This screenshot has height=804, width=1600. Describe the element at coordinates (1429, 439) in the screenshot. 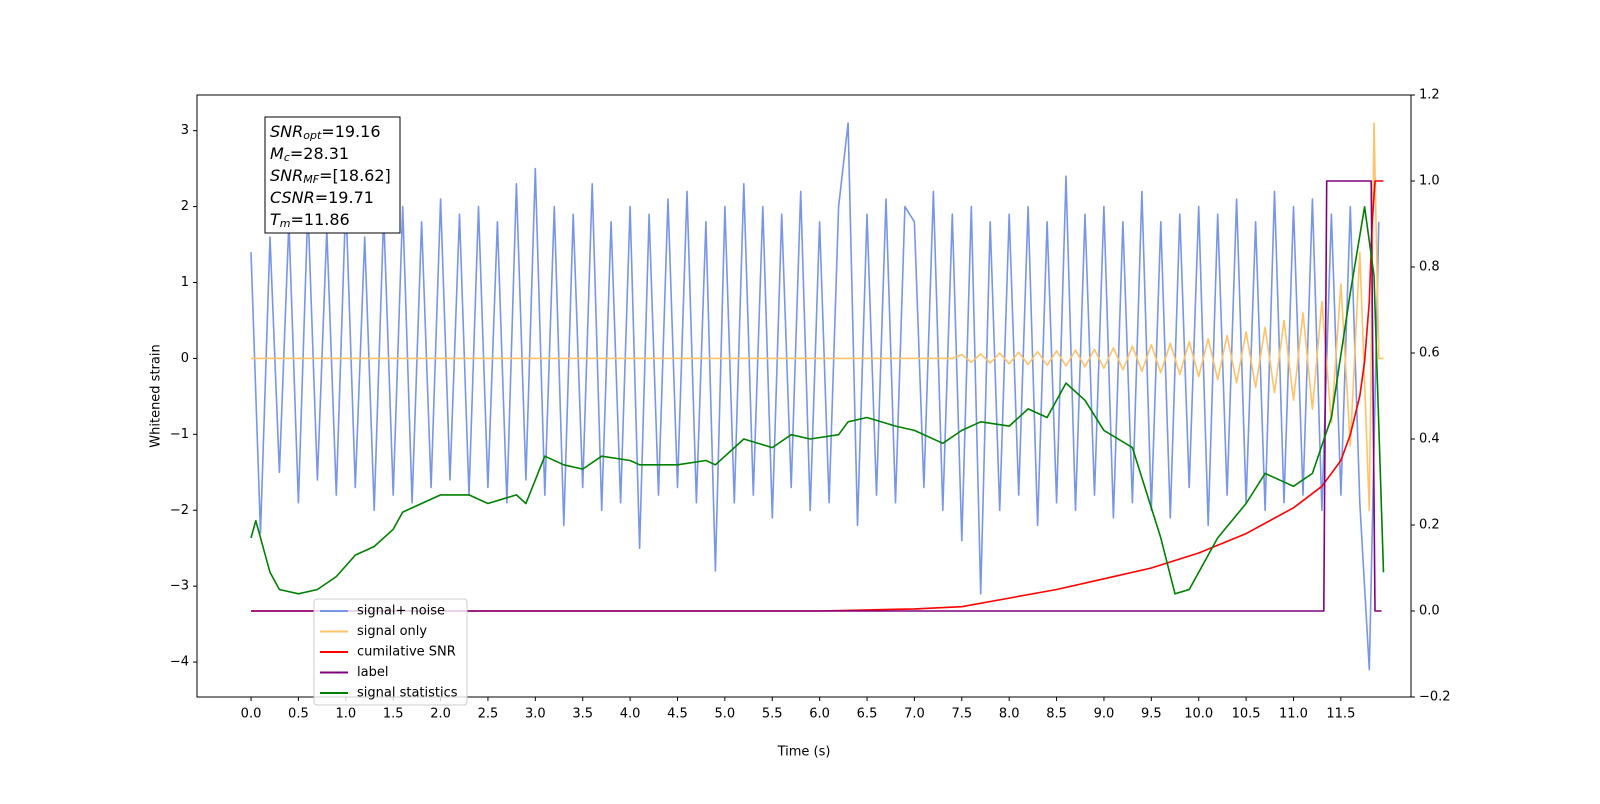

I see `y2-tick-label: 0.4` at that location.